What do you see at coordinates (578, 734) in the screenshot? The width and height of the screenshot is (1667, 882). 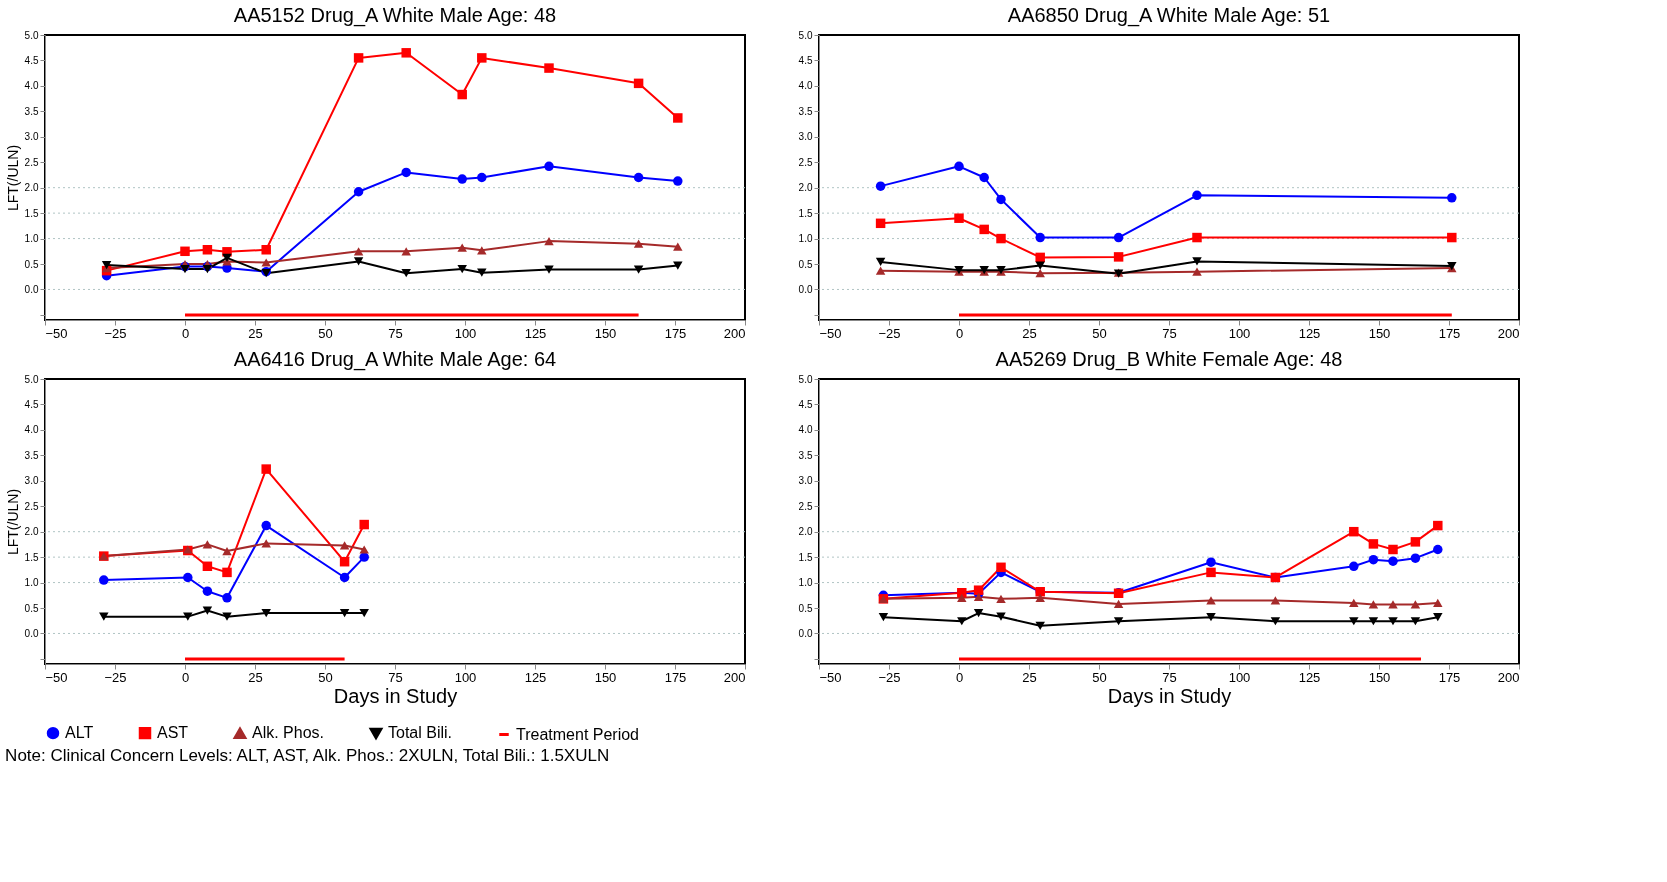 I see `legend-label: Treatment Period` at bounding box center [578, 734].